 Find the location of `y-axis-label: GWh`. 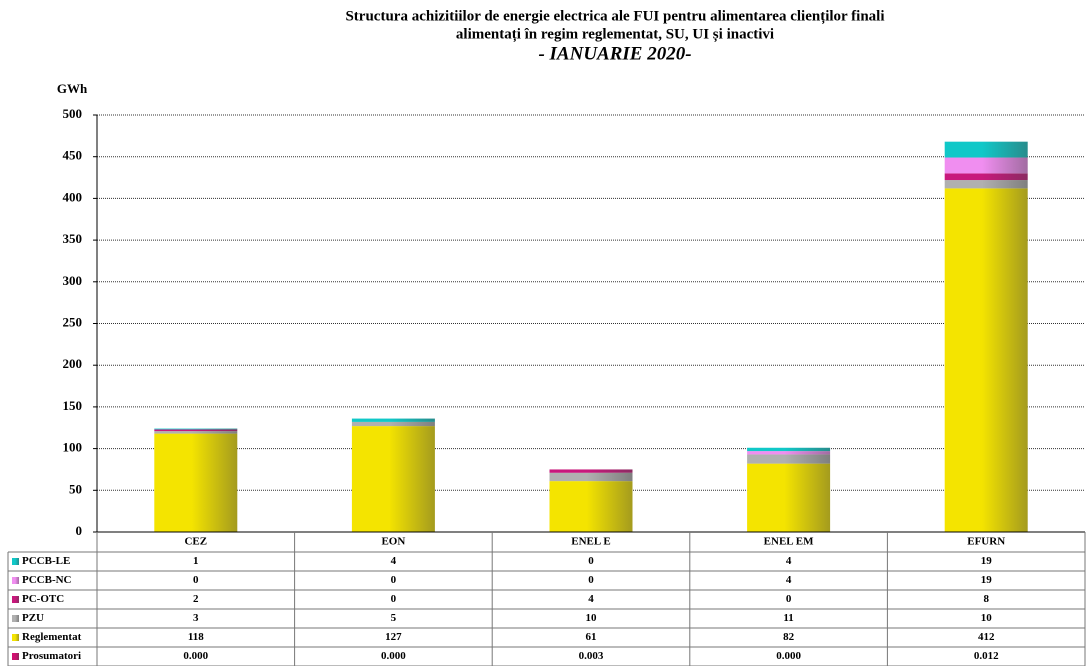

y-axis-label: GWh is located at coordinates (72, 88).